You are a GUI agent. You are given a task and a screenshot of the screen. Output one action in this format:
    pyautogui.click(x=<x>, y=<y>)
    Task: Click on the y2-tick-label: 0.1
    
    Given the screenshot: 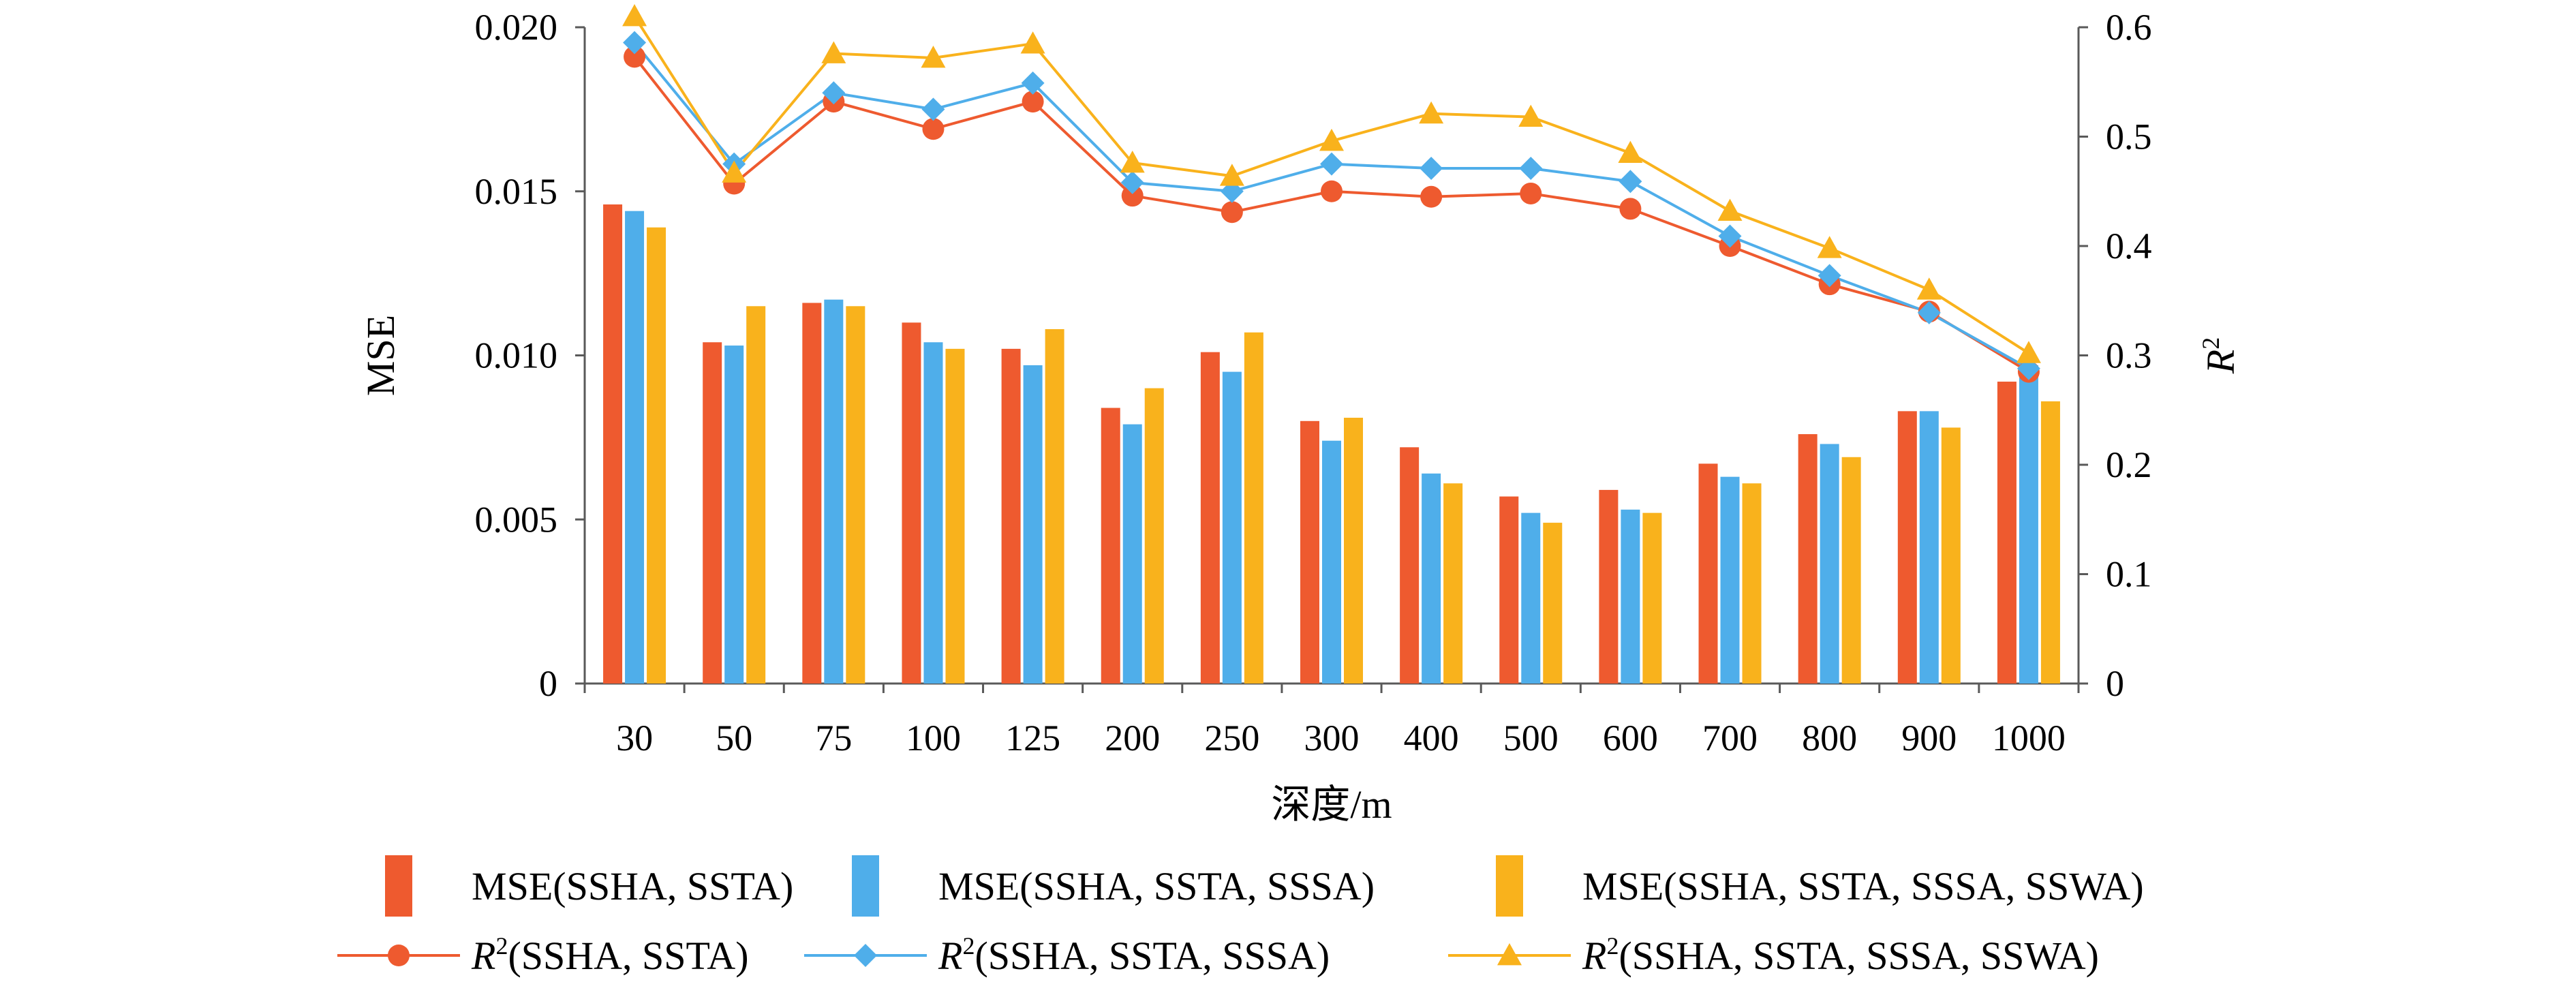 What is the action you would take?
    pyautogui.click(x=2129, y=574)
    